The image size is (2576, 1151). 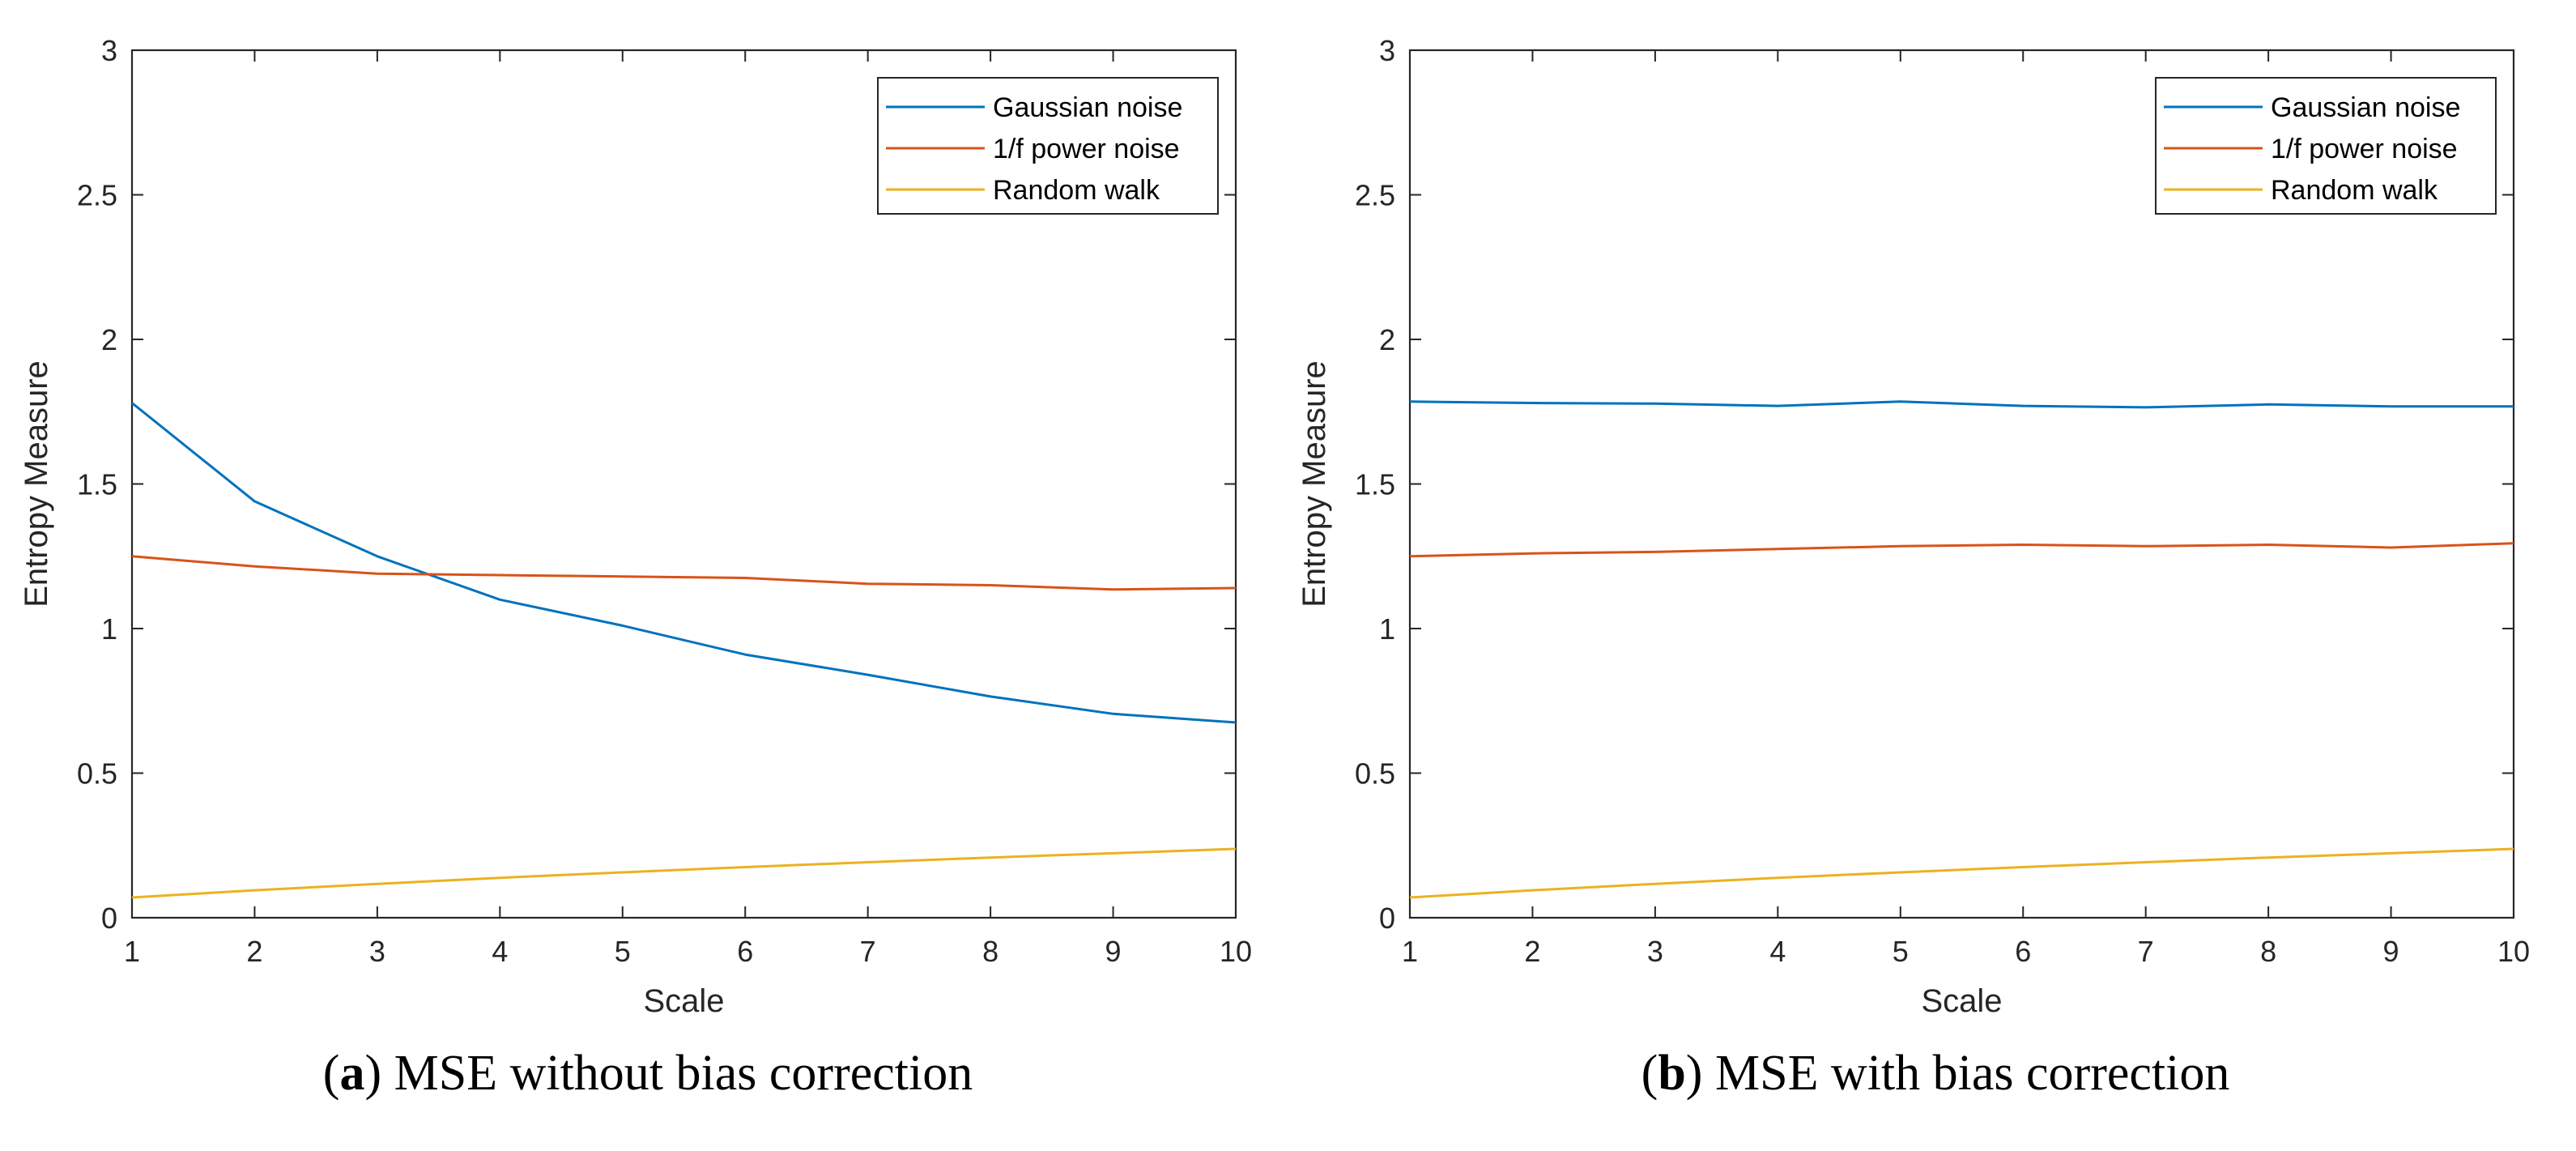 I want to click on panel-a-series-1-f-power-noise-line, so click(x=684, y=573).